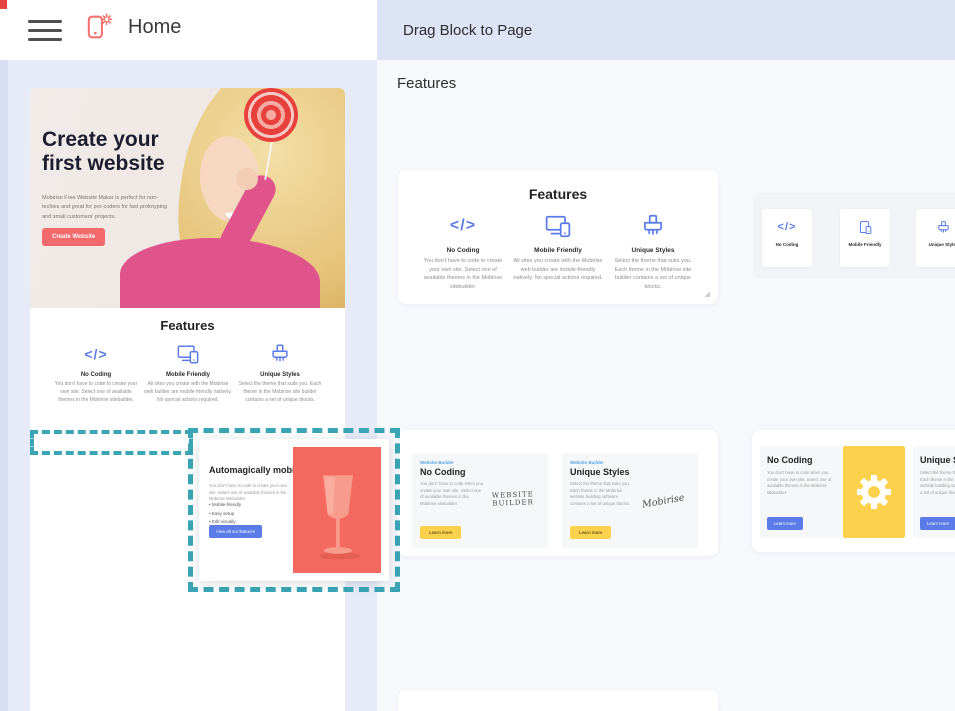  I want to click on drag-block-bullets: Mobile-friendly Easy setup Edit visually, so click(225, 514).